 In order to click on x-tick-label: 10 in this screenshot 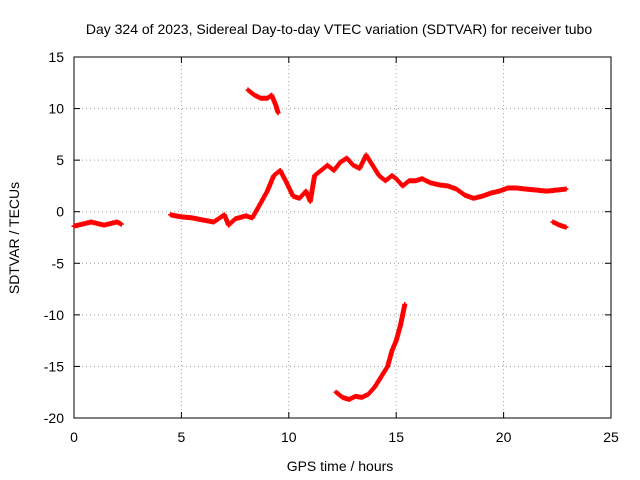, I will do `click(289, 437)`.